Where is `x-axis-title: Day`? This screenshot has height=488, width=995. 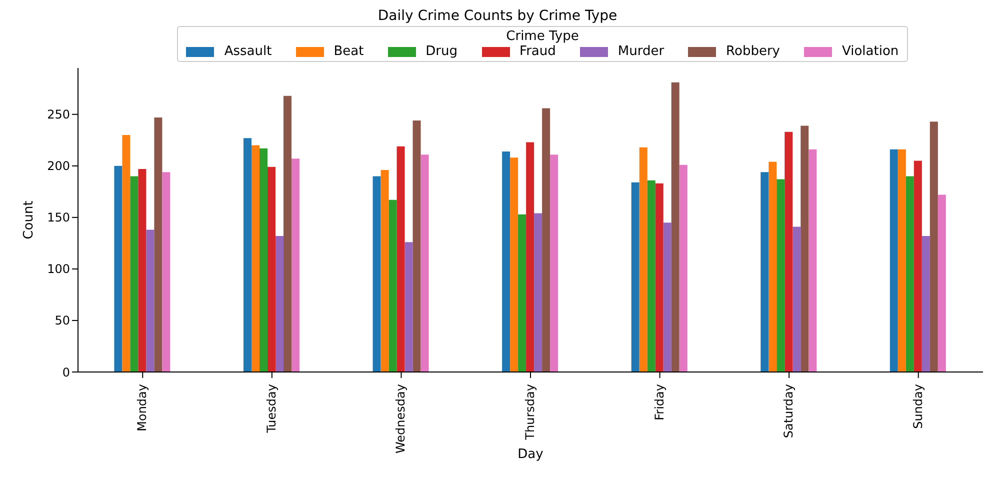 x-axis-title: Day is located at coordinates (531, 454).